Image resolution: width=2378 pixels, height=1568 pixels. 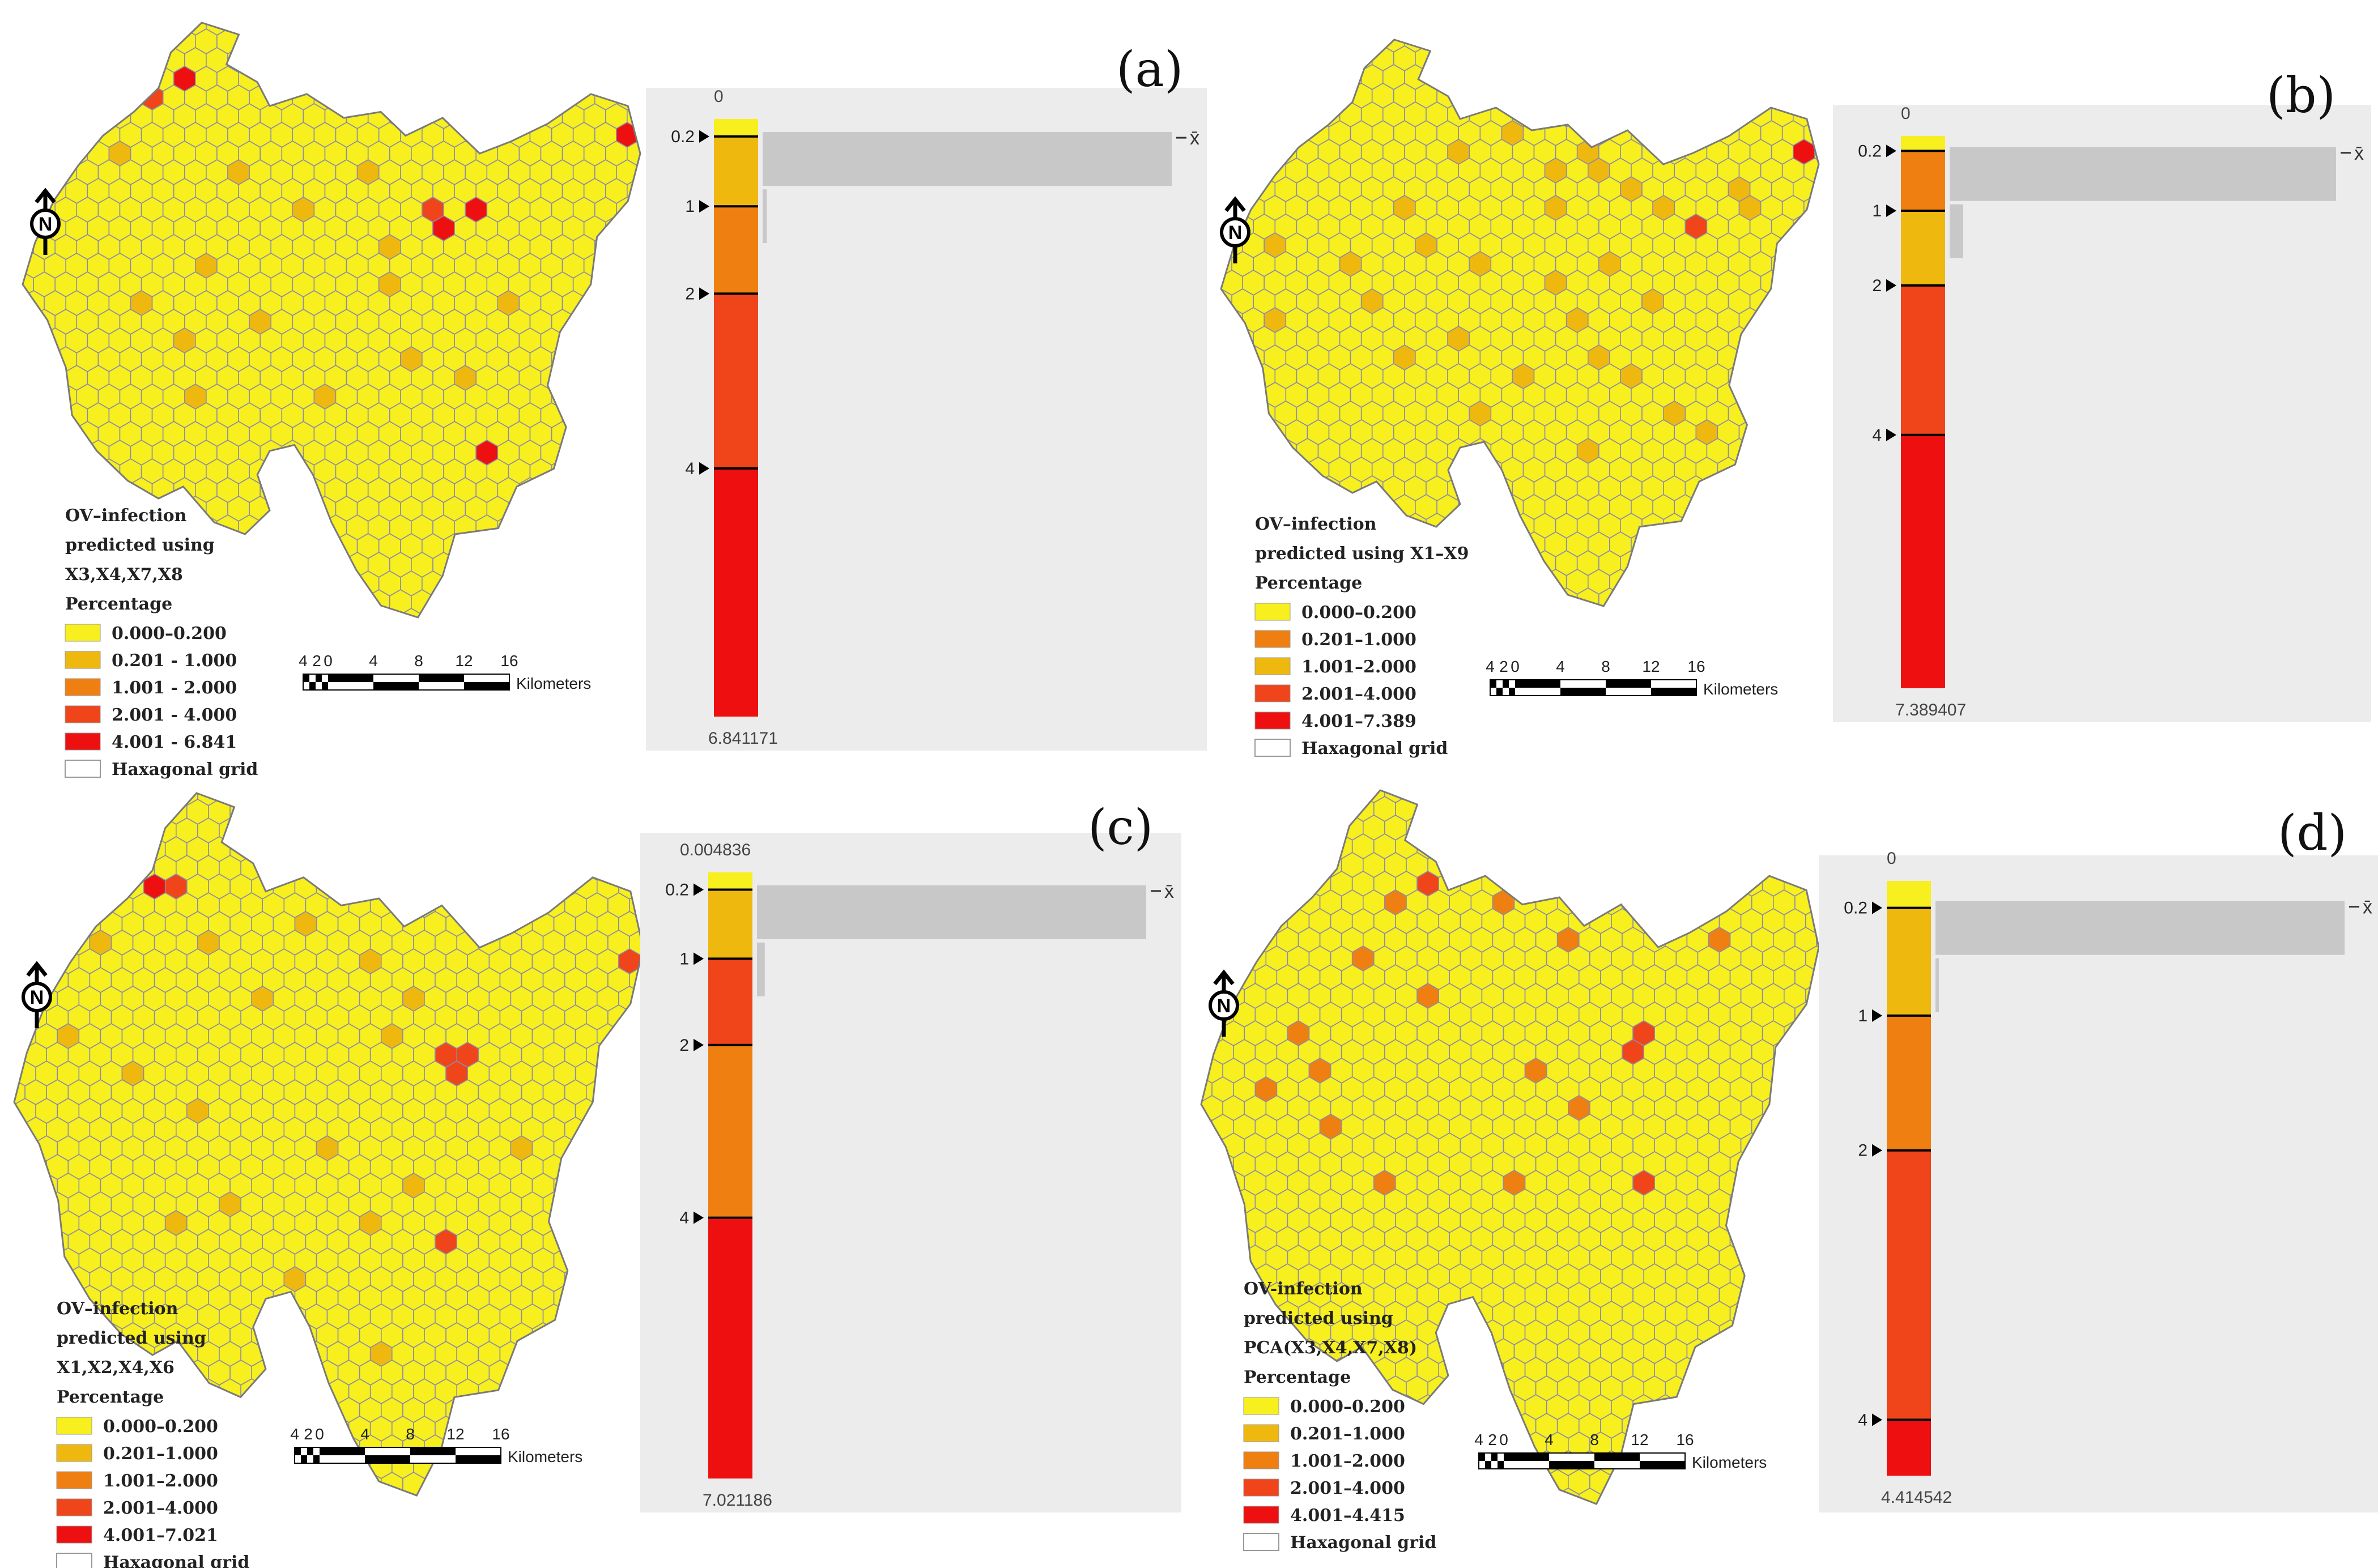 I want to click on legend-grid-label: Haxagonal grid, so click(x=1363, y=1543).